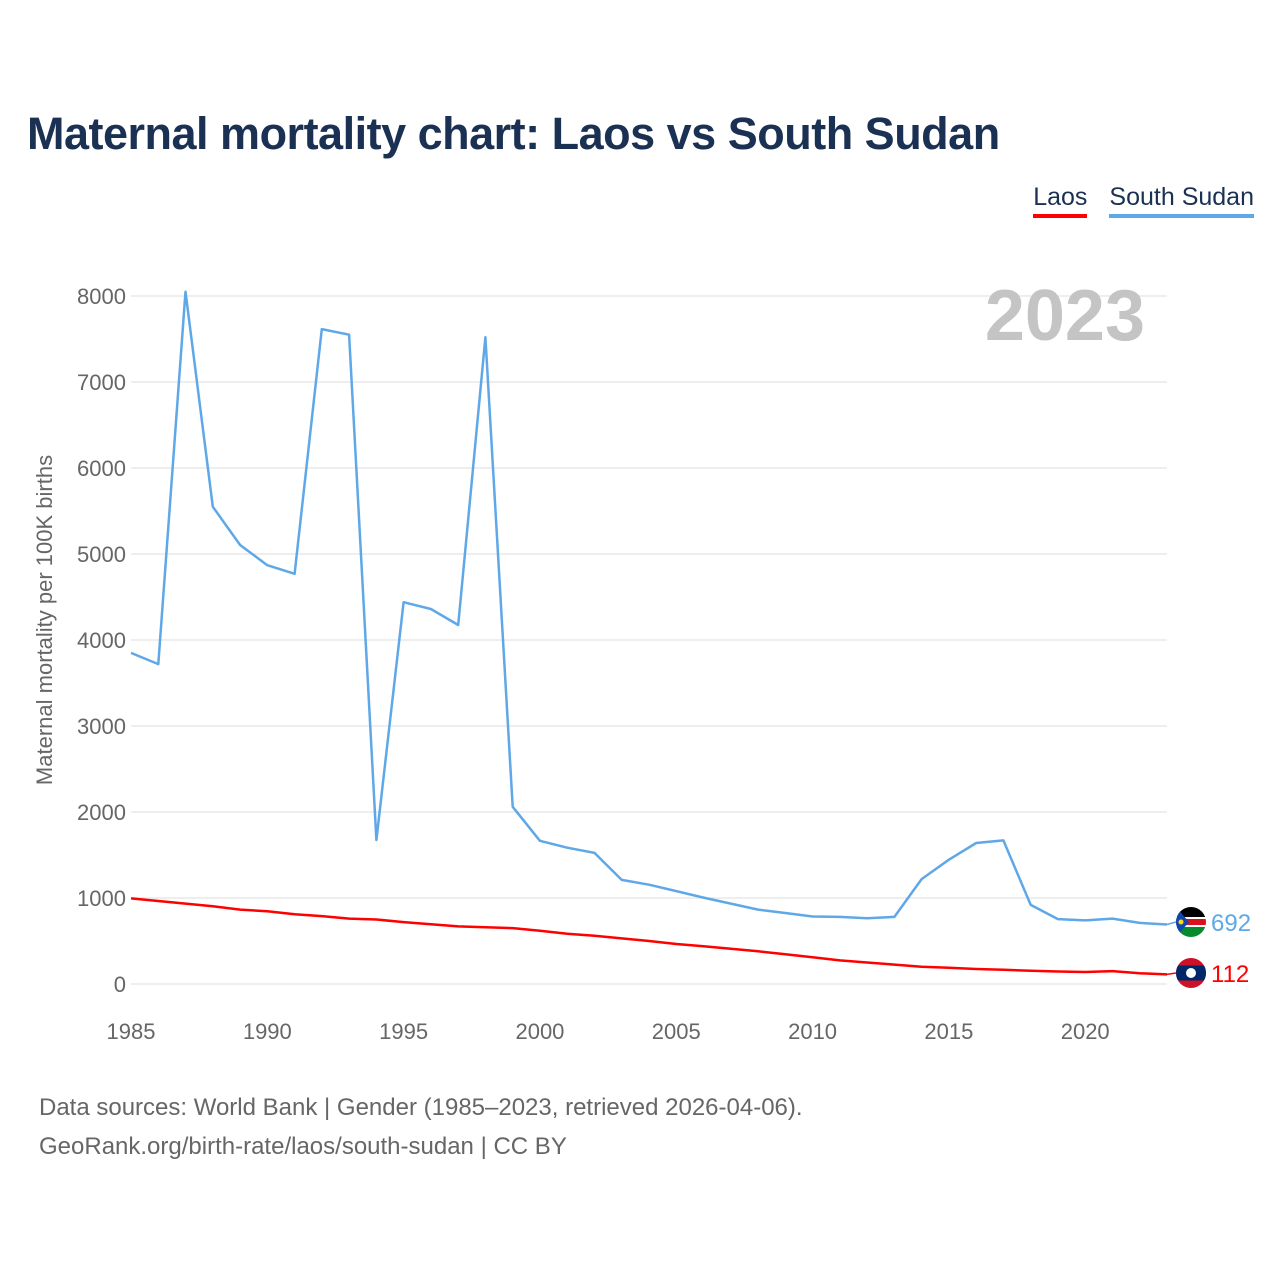 This screenshot has width=1280, height=1280. Describe the element at coordinates (539, 1031) in the screenshot. I see `x-tick-label: 2000` at that location.